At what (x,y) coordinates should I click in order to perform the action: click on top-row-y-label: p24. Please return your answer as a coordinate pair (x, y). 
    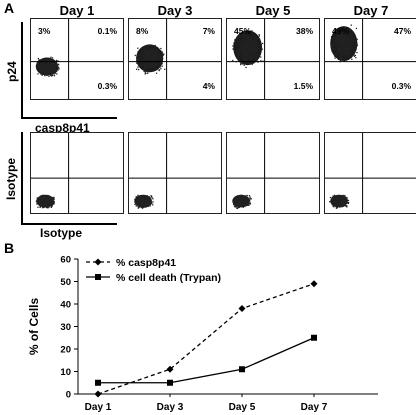
    Looking at the image, I should click on (12, 71).